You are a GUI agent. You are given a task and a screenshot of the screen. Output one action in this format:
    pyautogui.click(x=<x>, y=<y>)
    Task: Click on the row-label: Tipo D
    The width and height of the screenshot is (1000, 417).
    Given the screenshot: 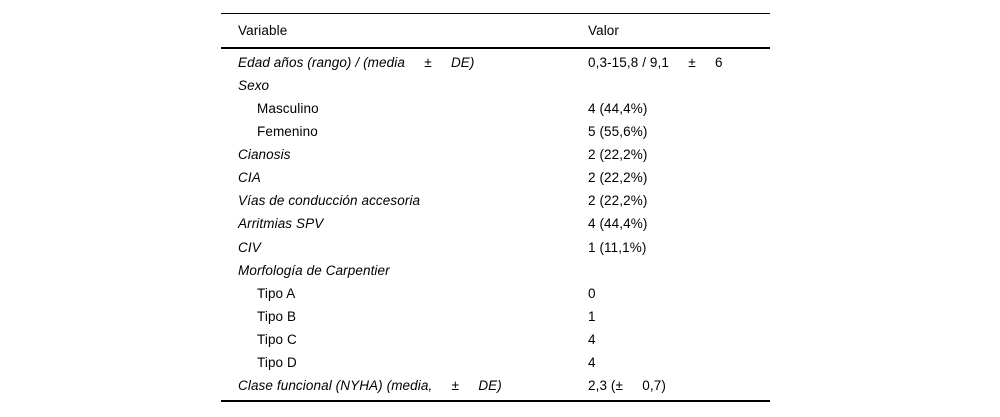 What is the action you would take?
    pyautogui.click(x=277, y=363)
    